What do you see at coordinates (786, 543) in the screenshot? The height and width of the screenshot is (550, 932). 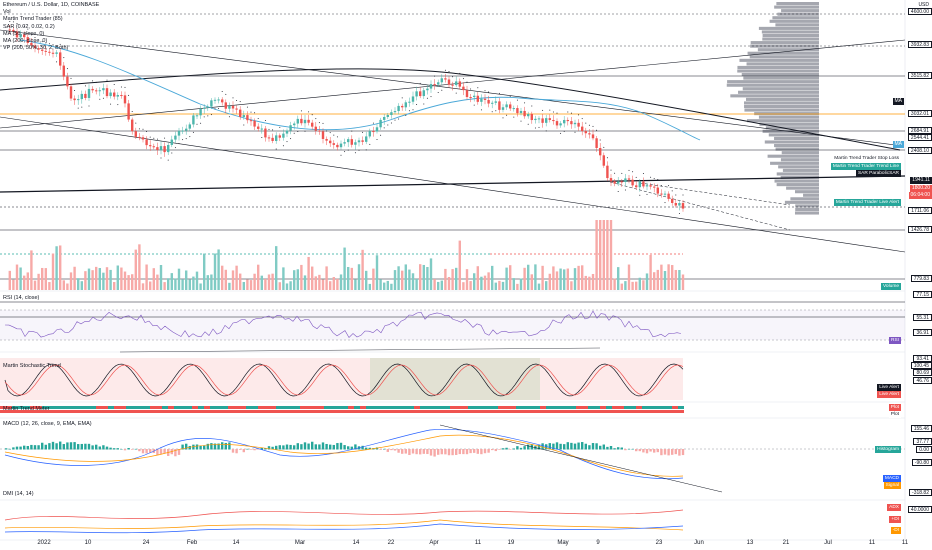 I see `time-tick: 21` at bounding box center [786, 543].